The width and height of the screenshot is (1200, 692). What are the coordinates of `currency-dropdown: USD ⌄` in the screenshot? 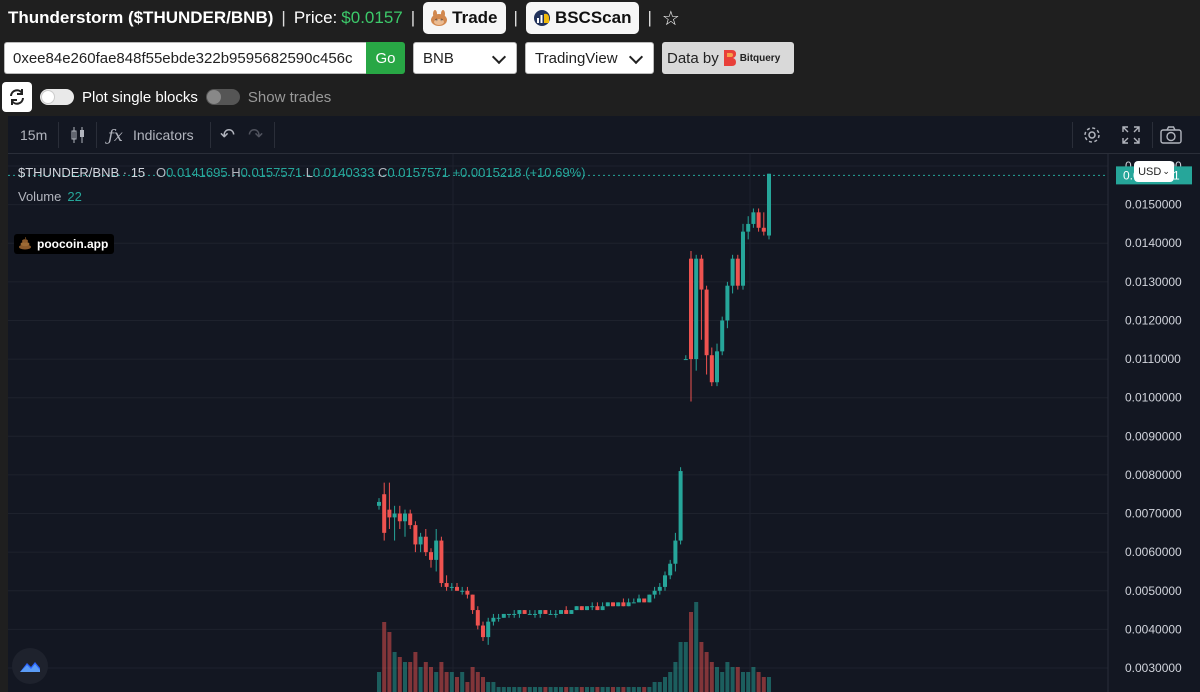 It's located at (1154, 171).